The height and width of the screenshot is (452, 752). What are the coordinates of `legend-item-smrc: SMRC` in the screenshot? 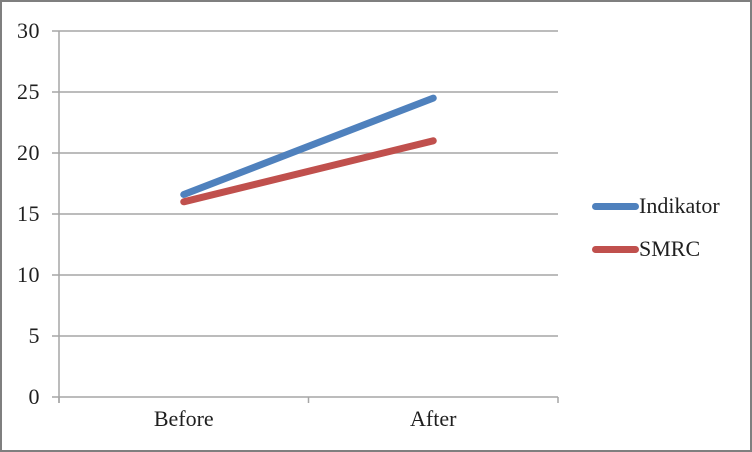 It's located at (646, 249).